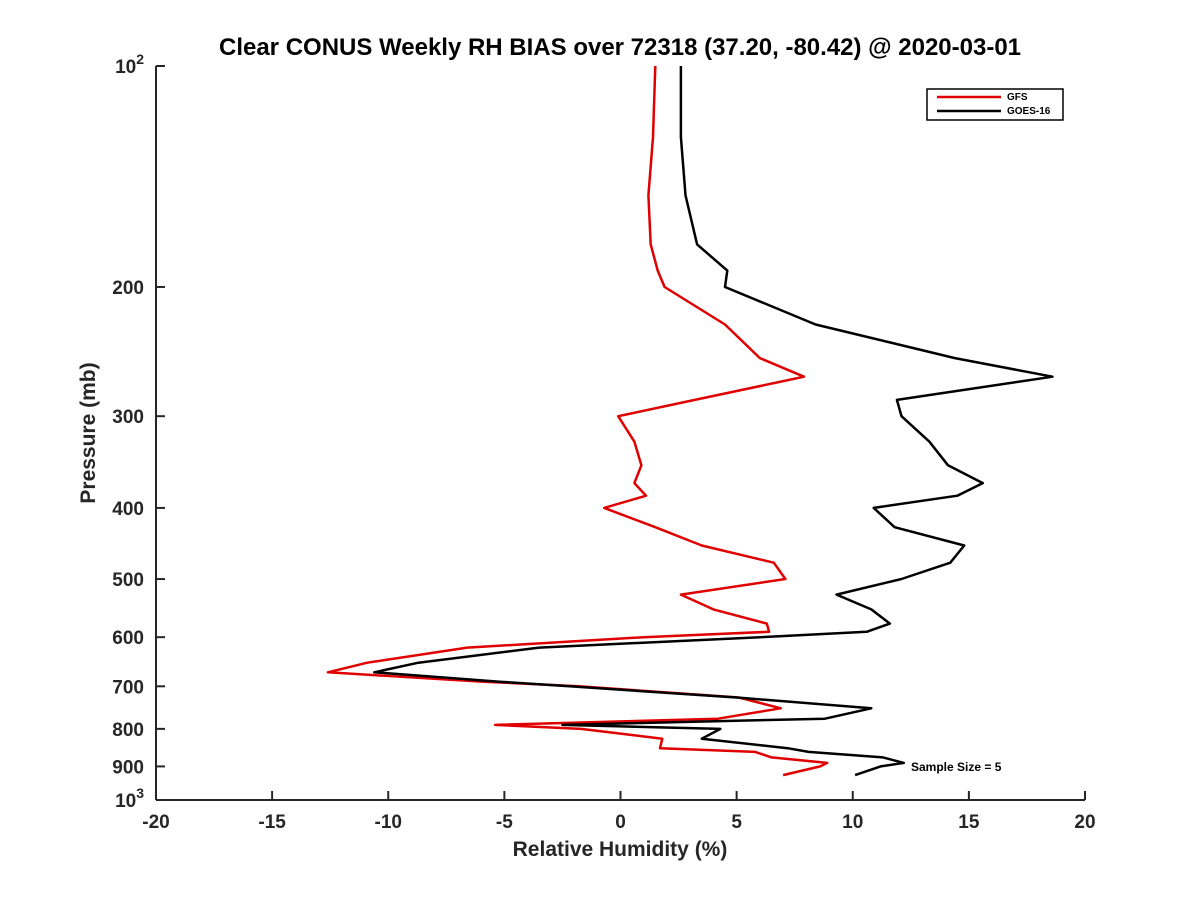 This screenshot has height=900, width=1200. What do you see at coordinates (620, 849) in the screenshot?
I see `x-axis-label: Relative Humidity (%)` at bounding box center [620, 849].